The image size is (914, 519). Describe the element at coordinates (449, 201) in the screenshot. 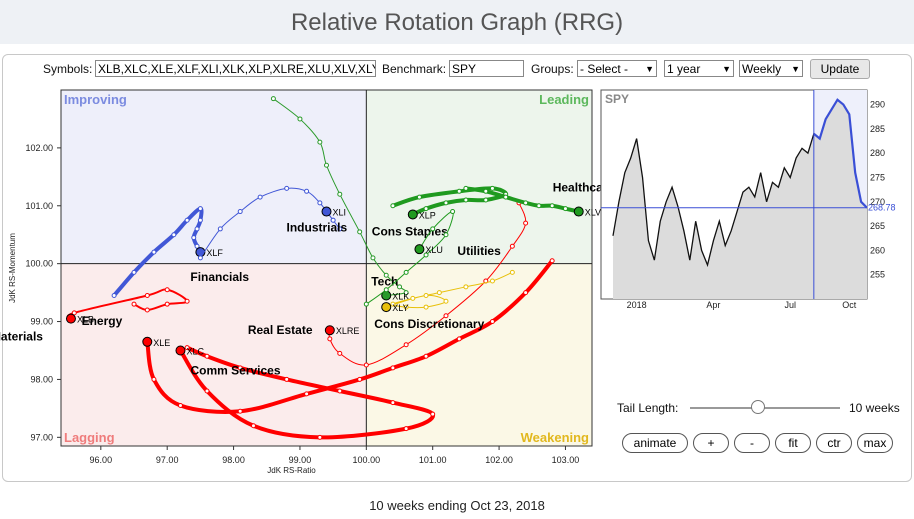

I see `tail-xlp` at that location.